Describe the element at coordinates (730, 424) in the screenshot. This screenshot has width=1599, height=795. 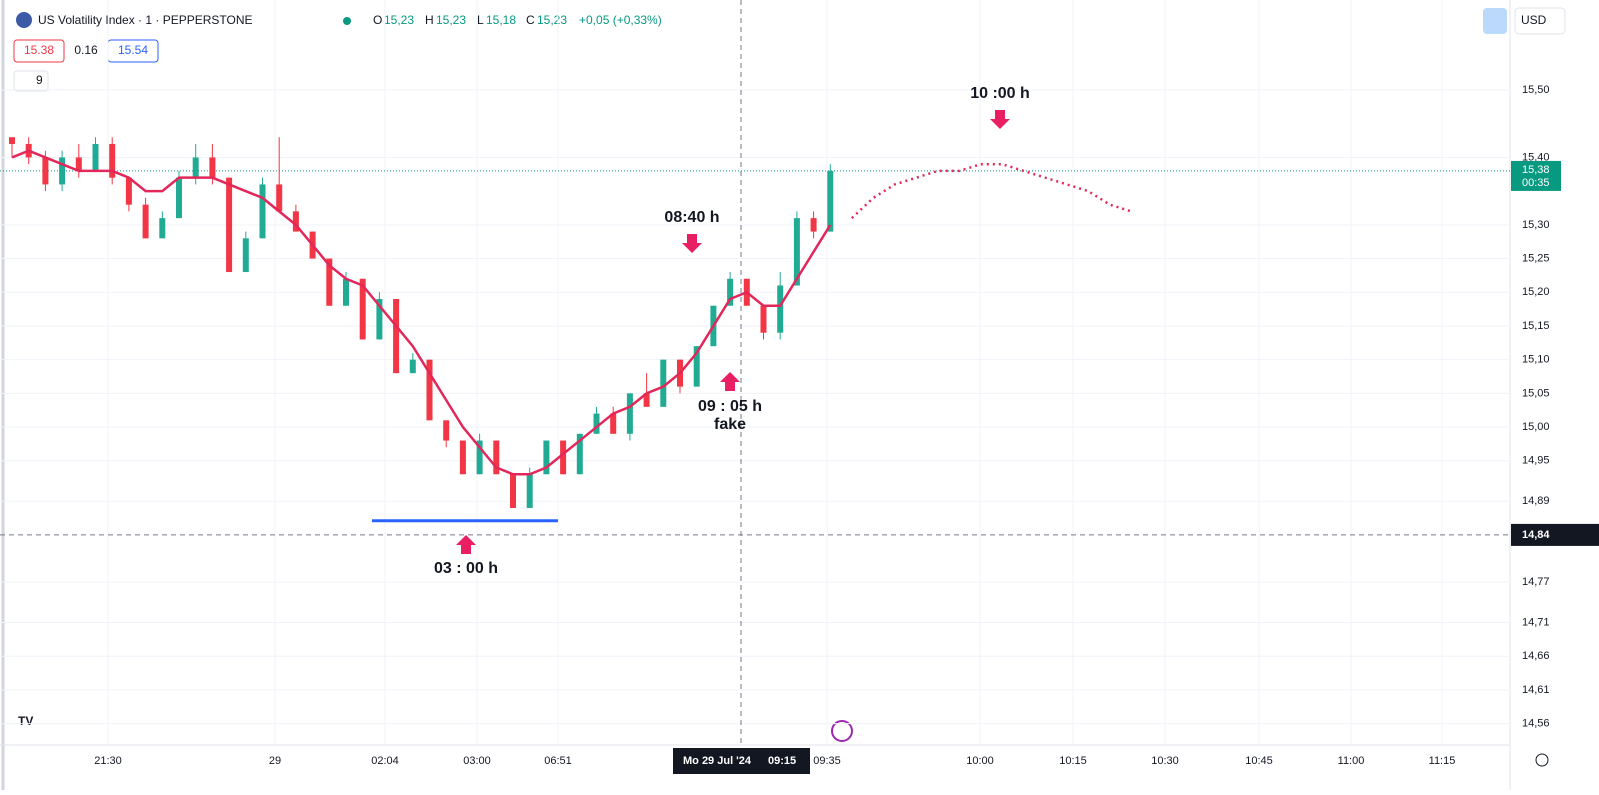
I see `annotation: fake` at that location.